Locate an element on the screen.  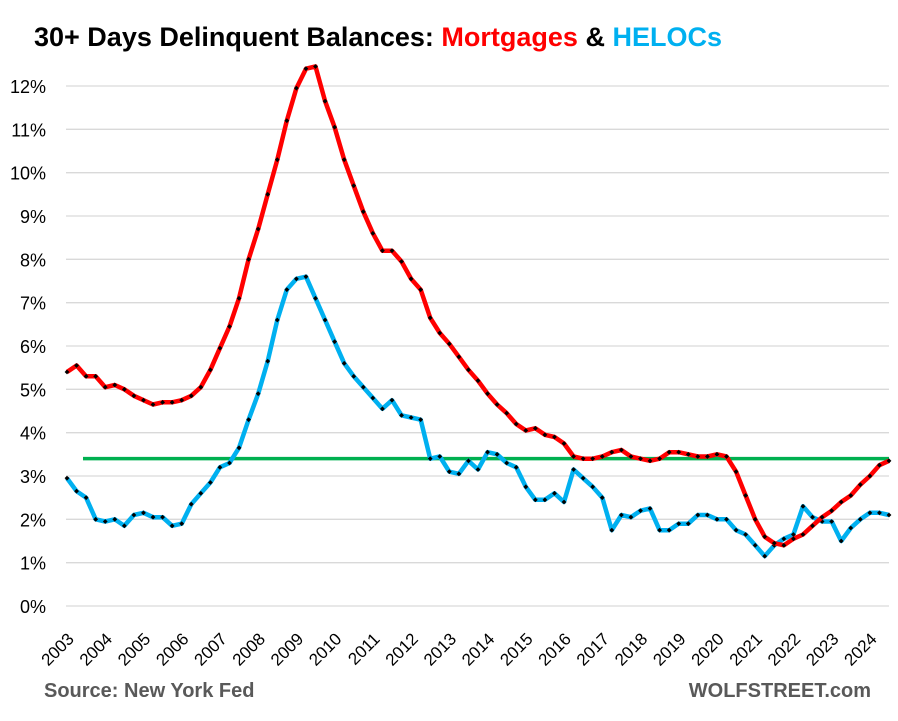
y-tick-label: 1% is located at coordinates (33, 564).